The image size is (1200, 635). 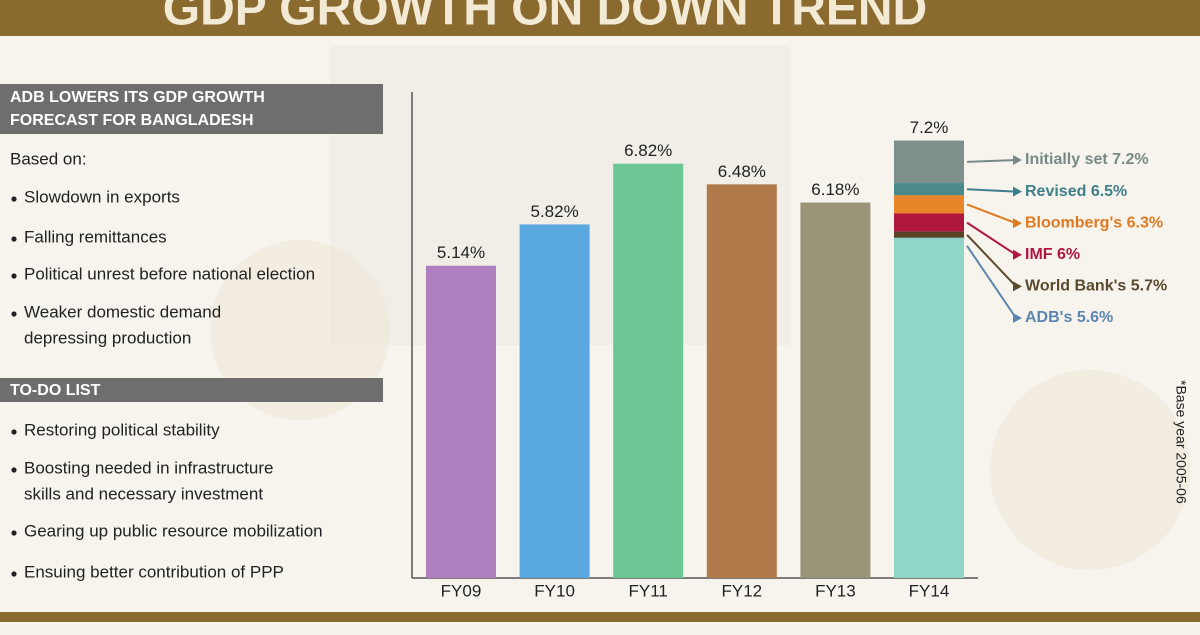 I want to click on bullet-text: depressing production, so click(x=107, y=337).